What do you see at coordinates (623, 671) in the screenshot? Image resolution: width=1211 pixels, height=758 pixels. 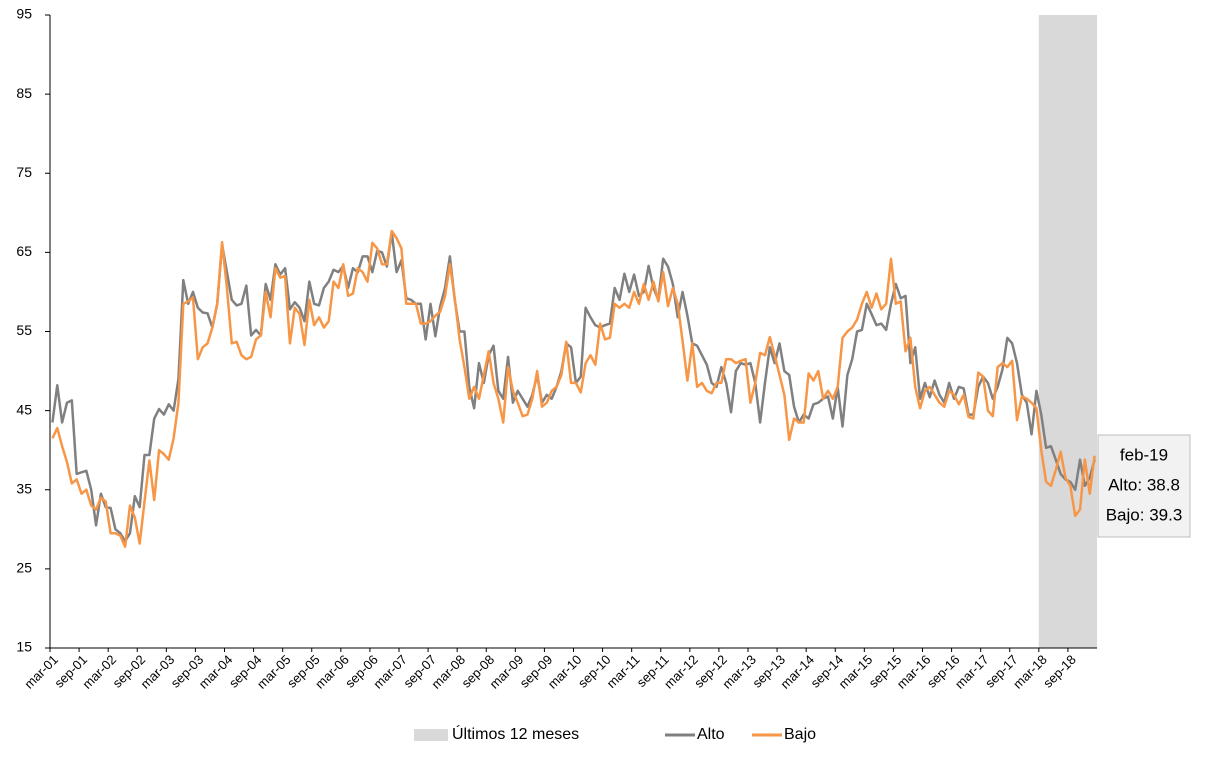 I see `x-tick-label: mar-11` at bounding box center [623, 671].